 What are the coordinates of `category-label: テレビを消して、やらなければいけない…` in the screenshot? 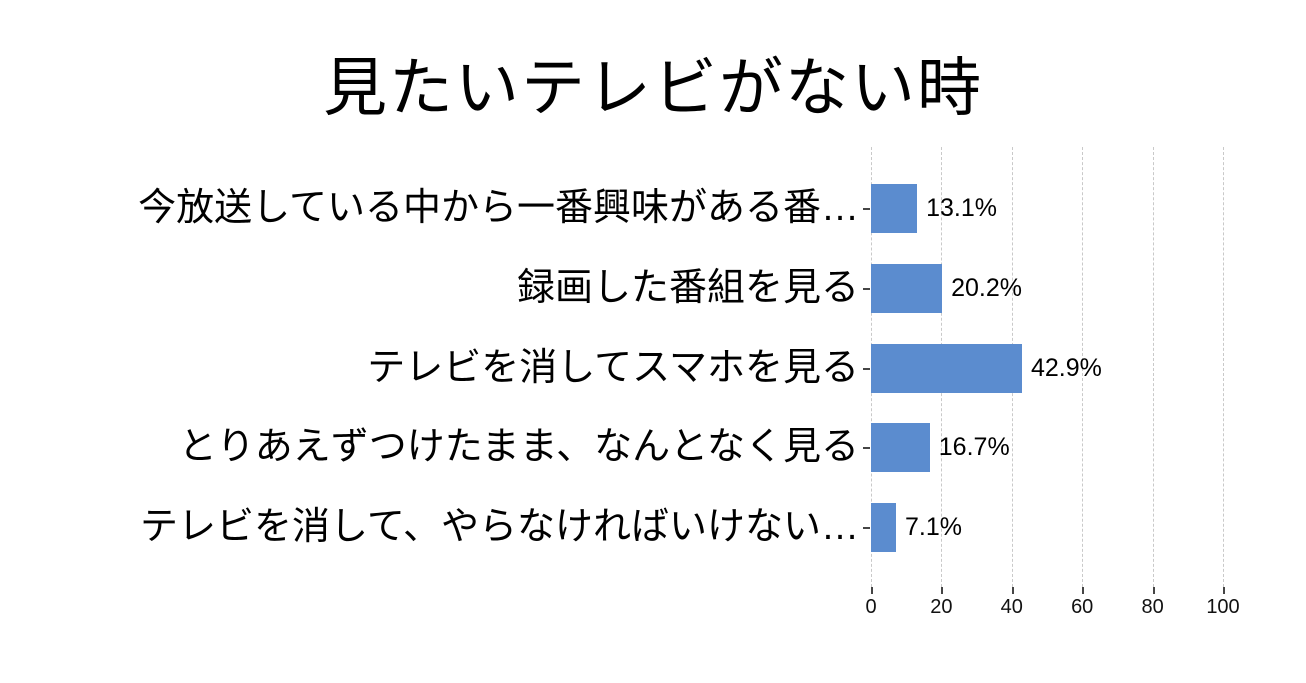 It's located at (499, 526).